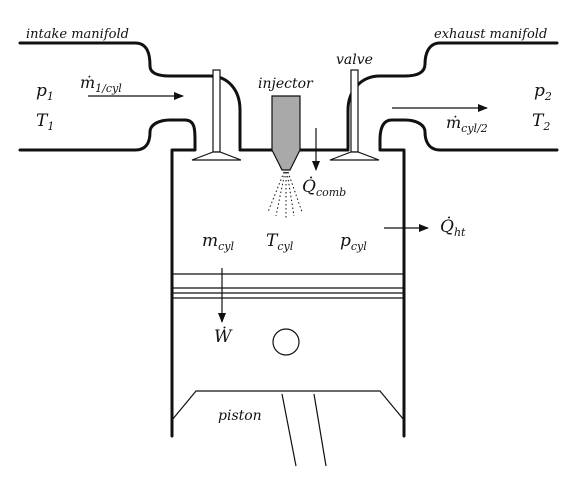  I want to click on valve-label: valve, so click(354, 60).